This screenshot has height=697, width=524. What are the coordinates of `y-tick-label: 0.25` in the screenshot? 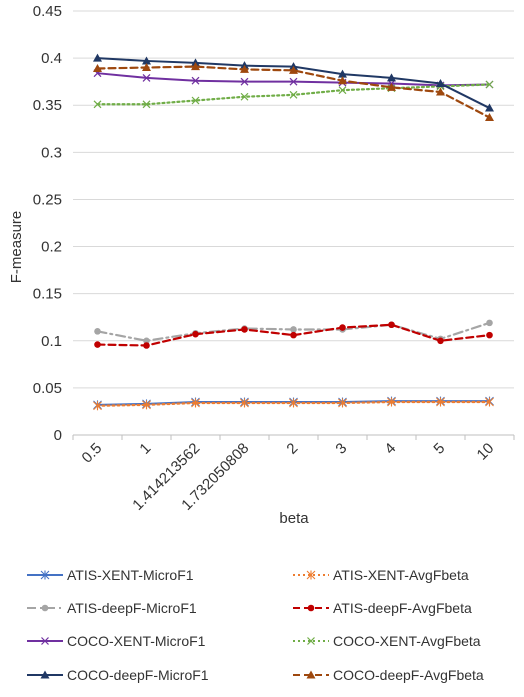 It's located at (47, 199).